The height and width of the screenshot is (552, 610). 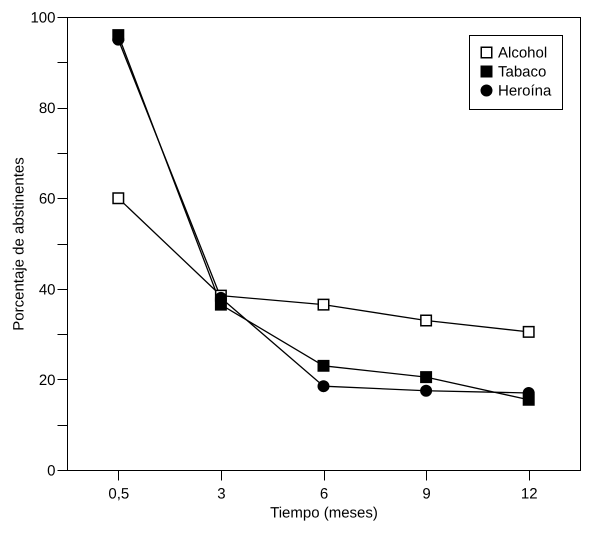 I want to click on y-tick-label: 80, so click(x=47, y=109).